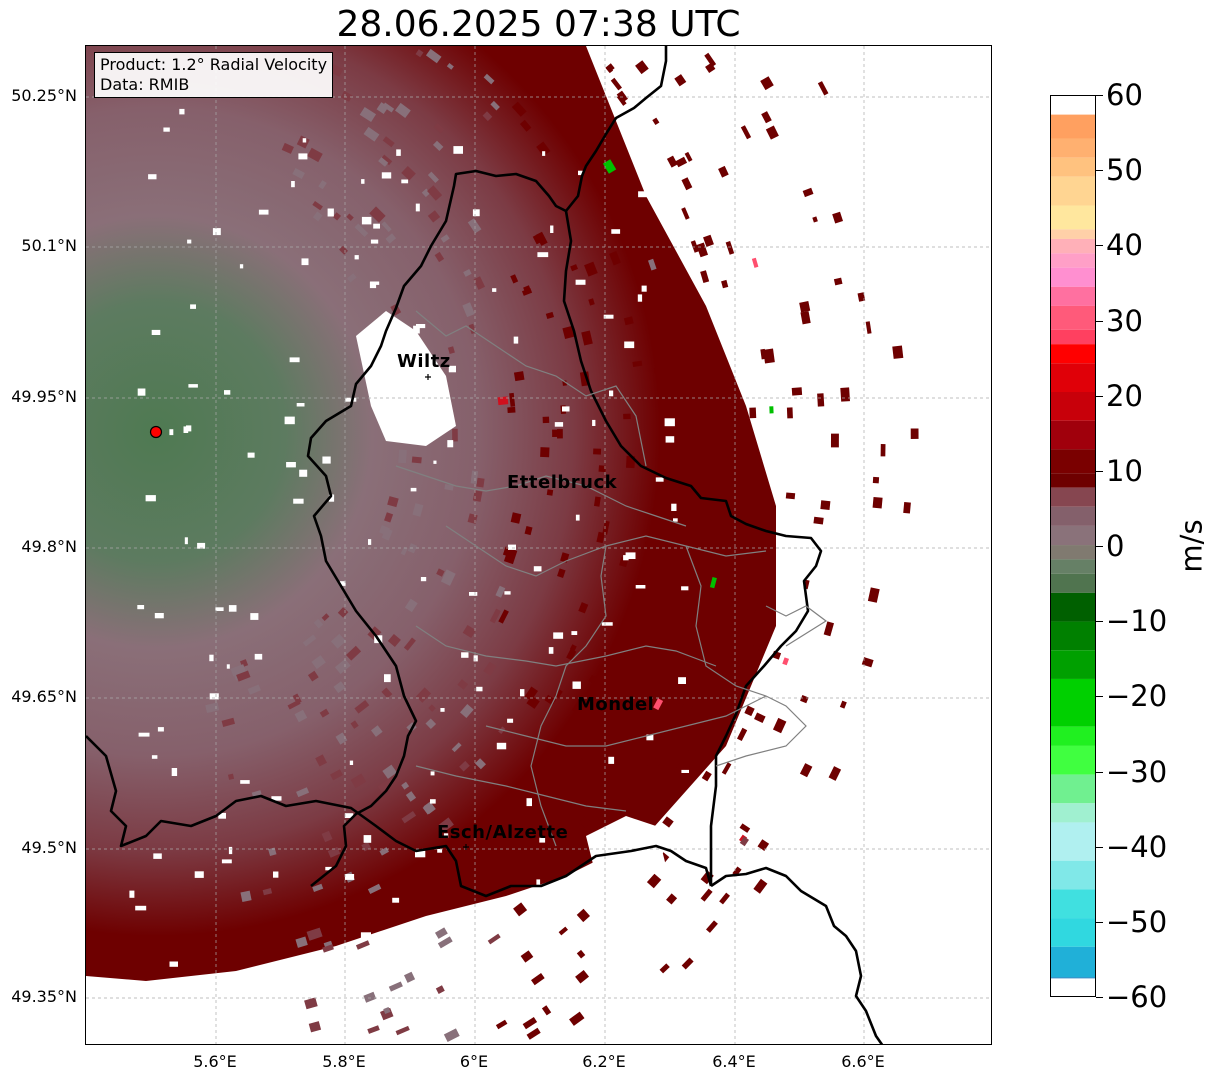 The width and height of the screenshot is (1207, 1081). Describe the element at coordinates (1190, 546) in the screenshot. I see `colorbar-unit-label: m/s` at that location.